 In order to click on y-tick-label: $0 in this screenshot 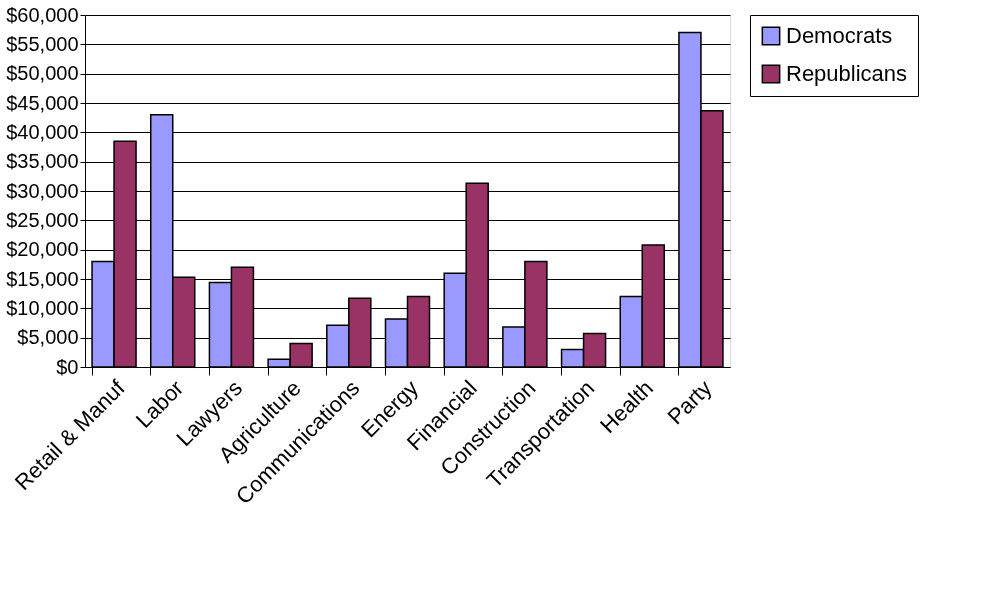, I will do `click(67, 366)`.